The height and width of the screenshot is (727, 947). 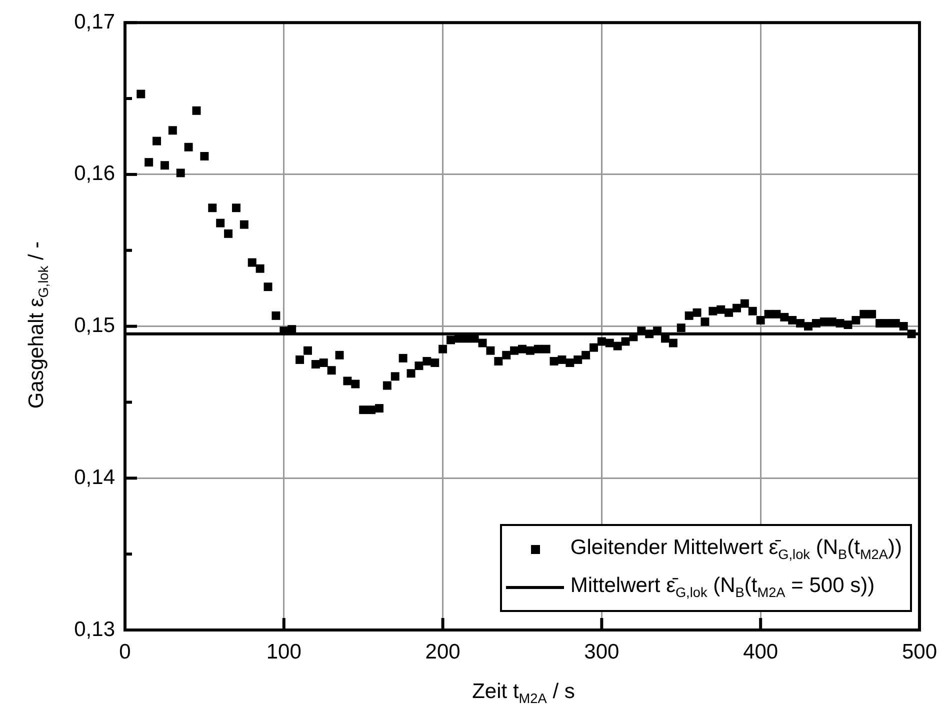 What do you see at coordinates (94, 22) in the screenshot?
I see `y-tick-label: 0,17` at bounding box center [94, 22].